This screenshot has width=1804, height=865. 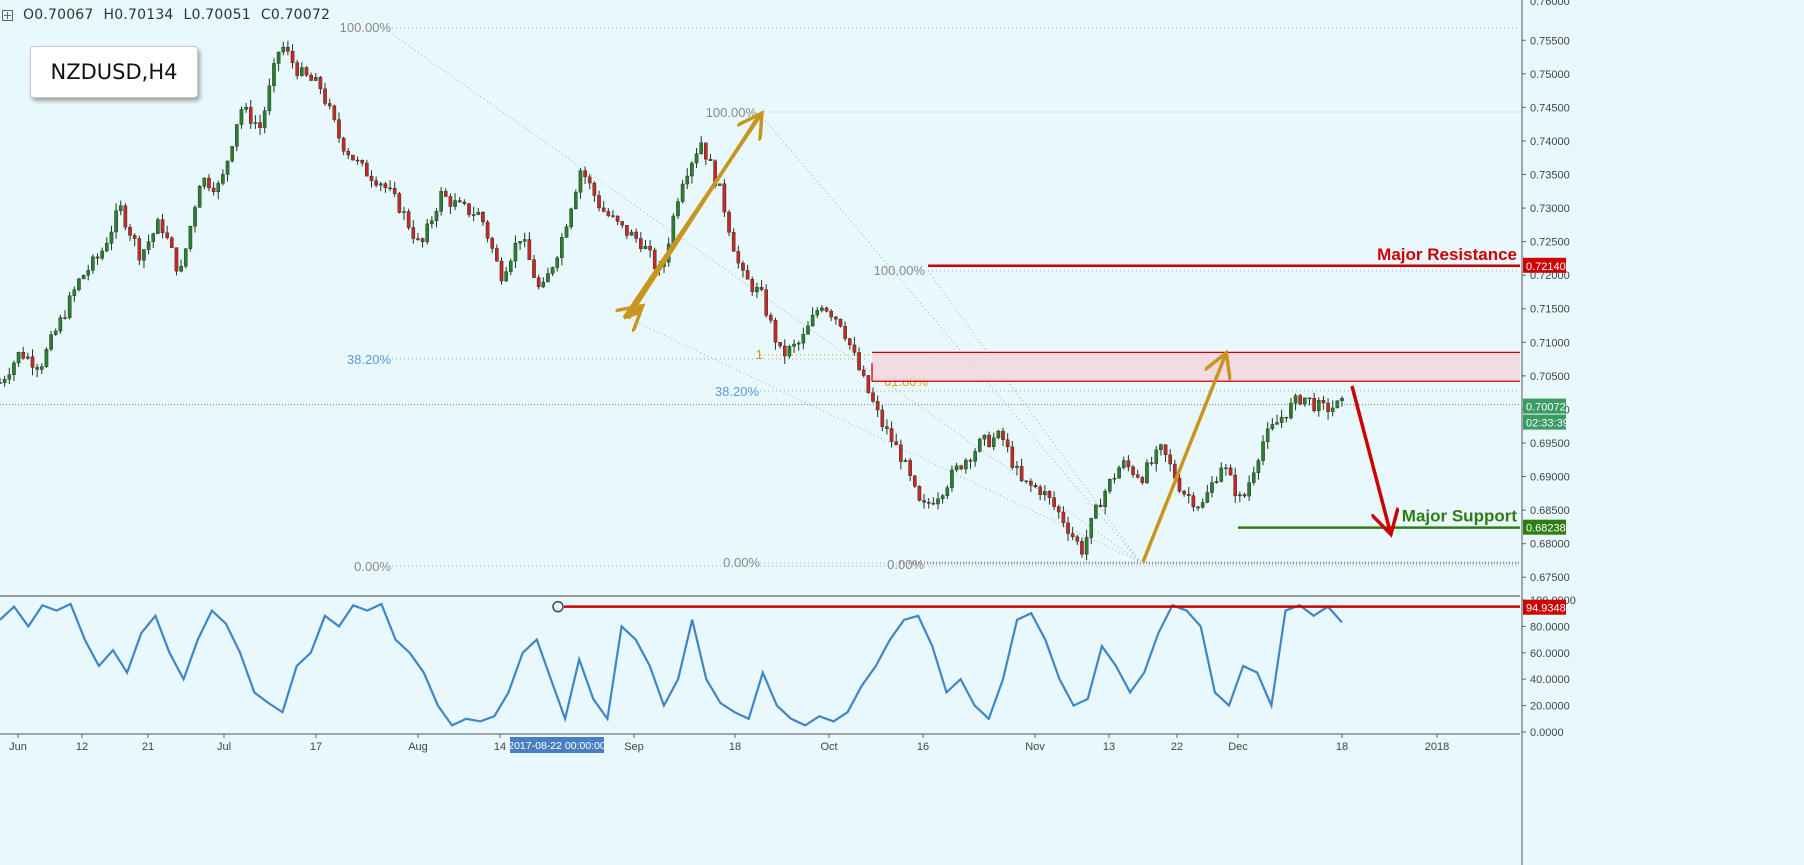 I want to click on fib-diagonal, so click(x=884, y=440).